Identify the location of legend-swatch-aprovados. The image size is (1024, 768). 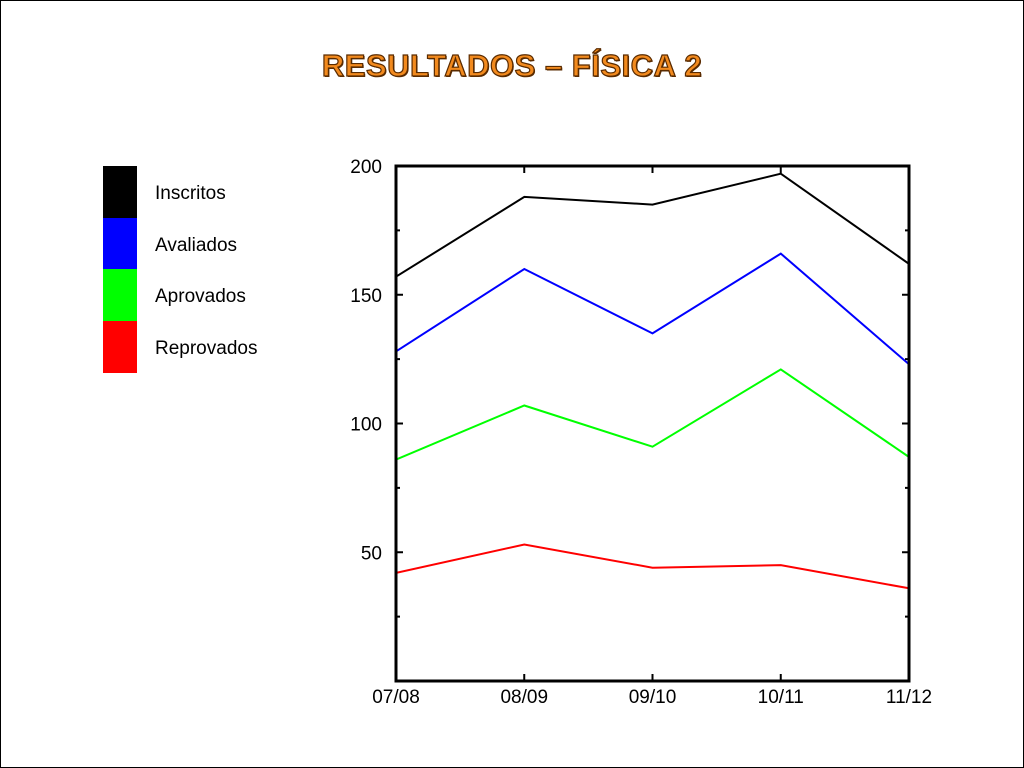
(120, 295).